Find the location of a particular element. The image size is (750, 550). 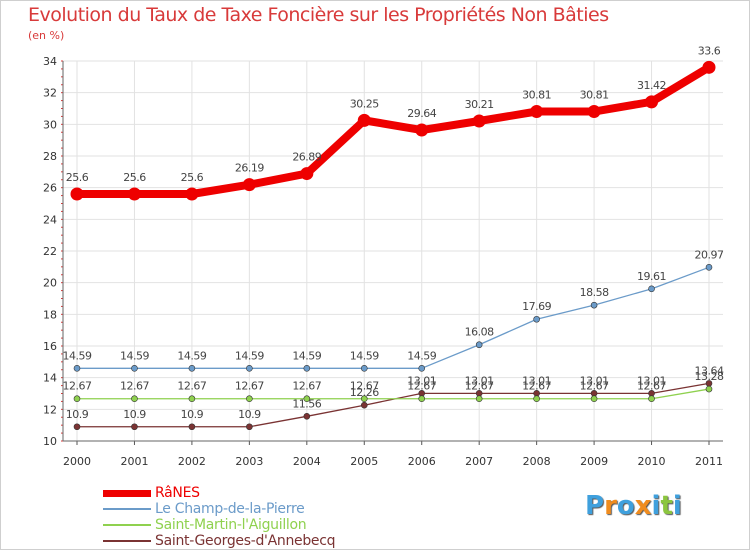

y-tick-label: 10 is located at coordinates (50, 441).